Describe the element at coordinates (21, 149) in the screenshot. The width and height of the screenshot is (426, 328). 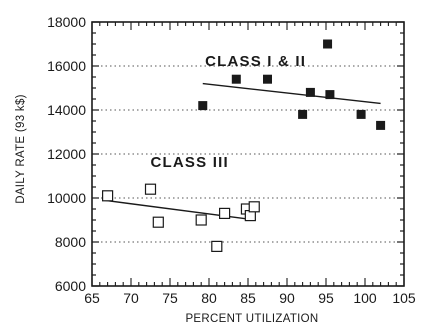
I see `y-axis-title: DAILY RATE (93 k$)` at that location.